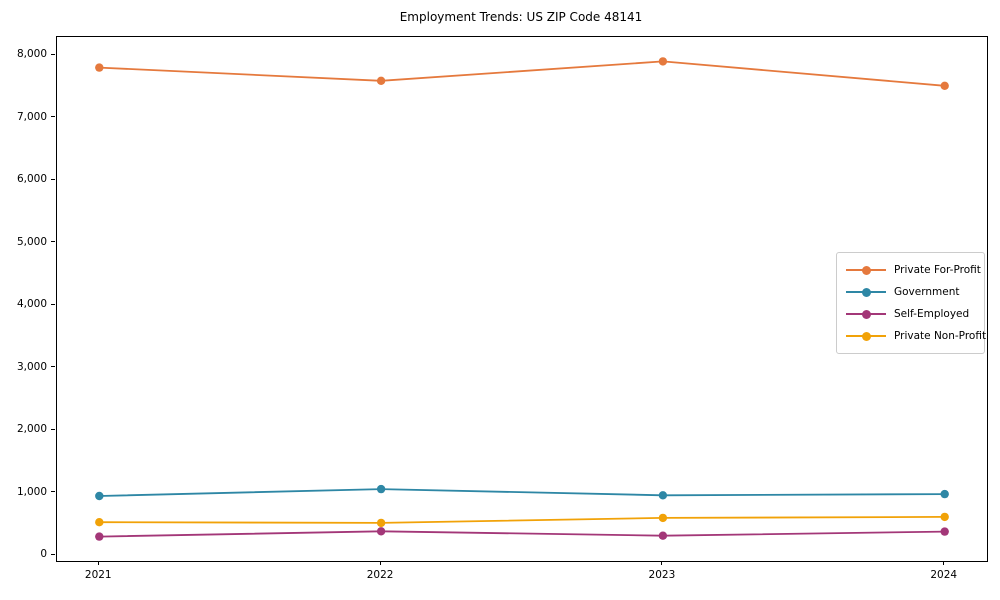 The width and height of the screenshot is (1000, 600). What do you see at coordinates (31, 116) in the screenshot?
I see `y-tick-label: 7,000` at bounding box center [31, 116].